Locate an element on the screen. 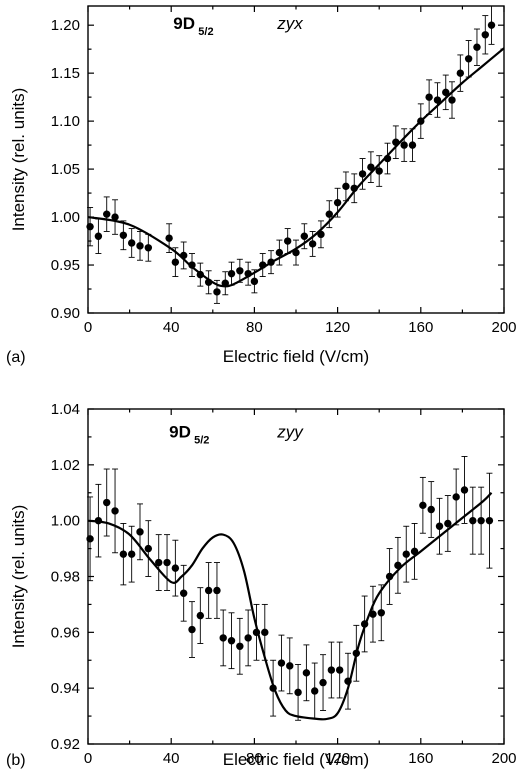 Image resolution: width=521 pixels, height=772 pixels. panel-a-x-tick-label: 80 is located at coordinates (254, 327).